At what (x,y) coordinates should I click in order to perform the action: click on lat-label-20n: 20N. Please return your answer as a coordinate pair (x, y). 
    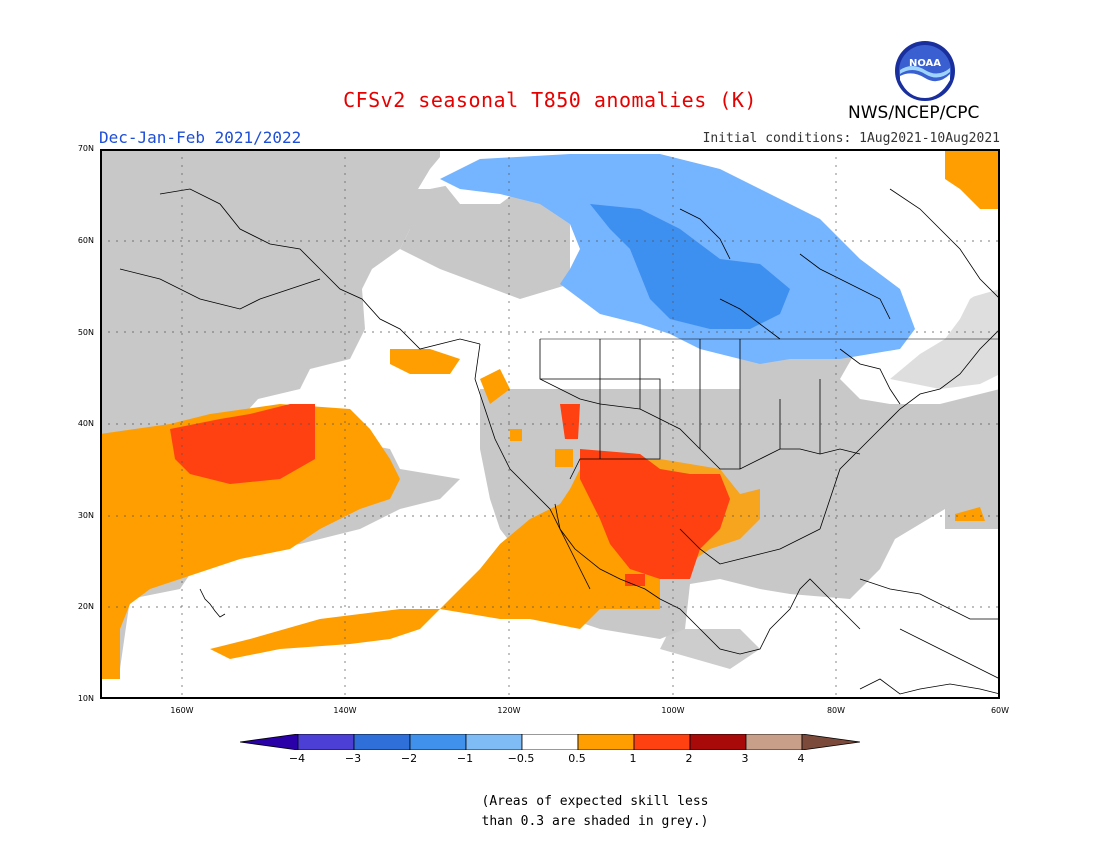
    Looking at the image, I should click on (85, 606).